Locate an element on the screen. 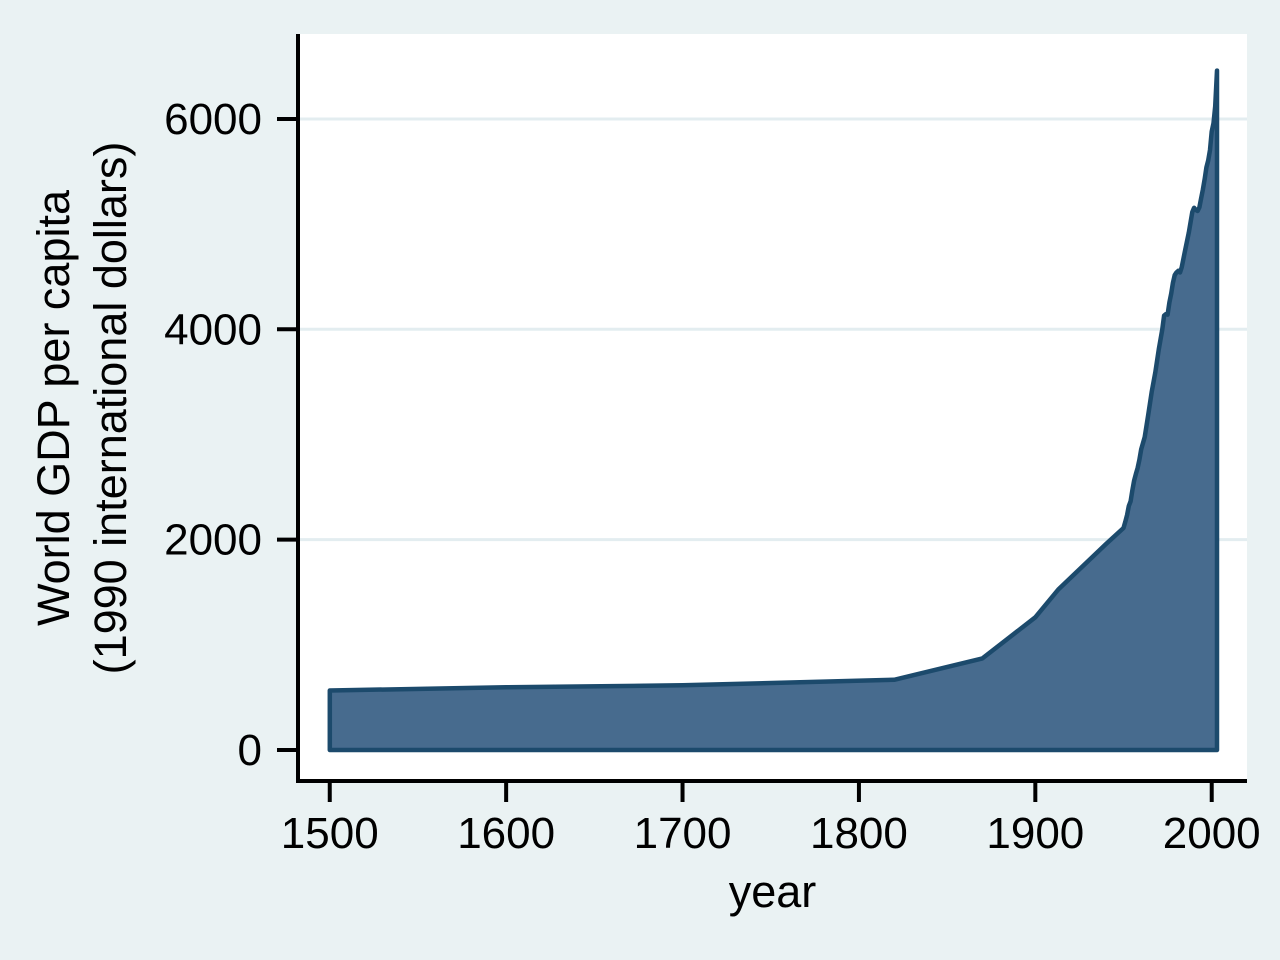 The image size is (1280, 960). y-axis-title-line2: (1990 international dollars) is located at coordinates (110, 408).